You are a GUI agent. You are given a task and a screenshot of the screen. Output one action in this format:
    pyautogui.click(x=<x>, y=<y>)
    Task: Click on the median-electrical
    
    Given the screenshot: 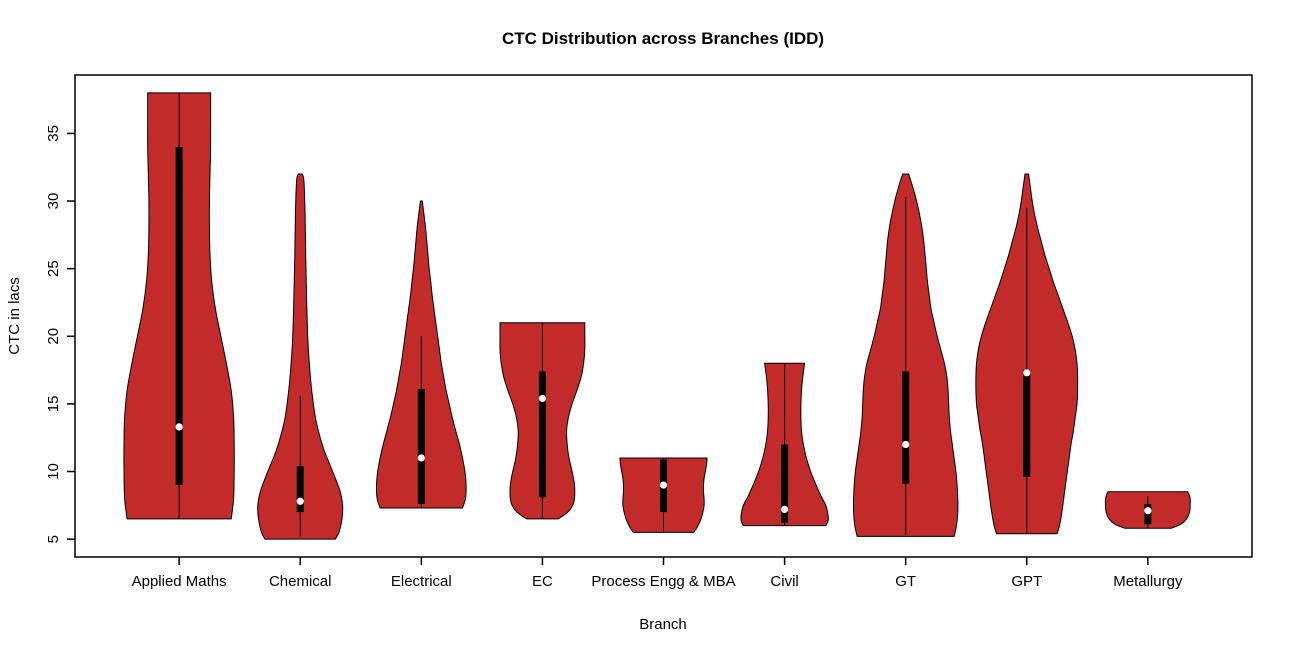 What is the action you would take?
    pyautogui.click(x=421, y=458)
    